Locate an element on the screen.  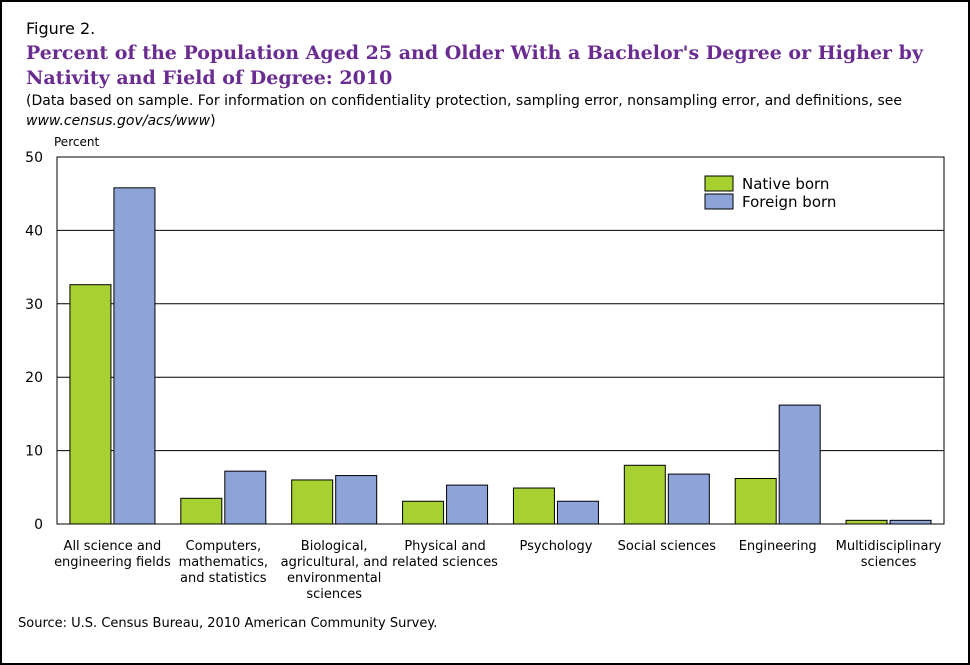
y-tick-label: 50 is located at coordinates (34, 158).